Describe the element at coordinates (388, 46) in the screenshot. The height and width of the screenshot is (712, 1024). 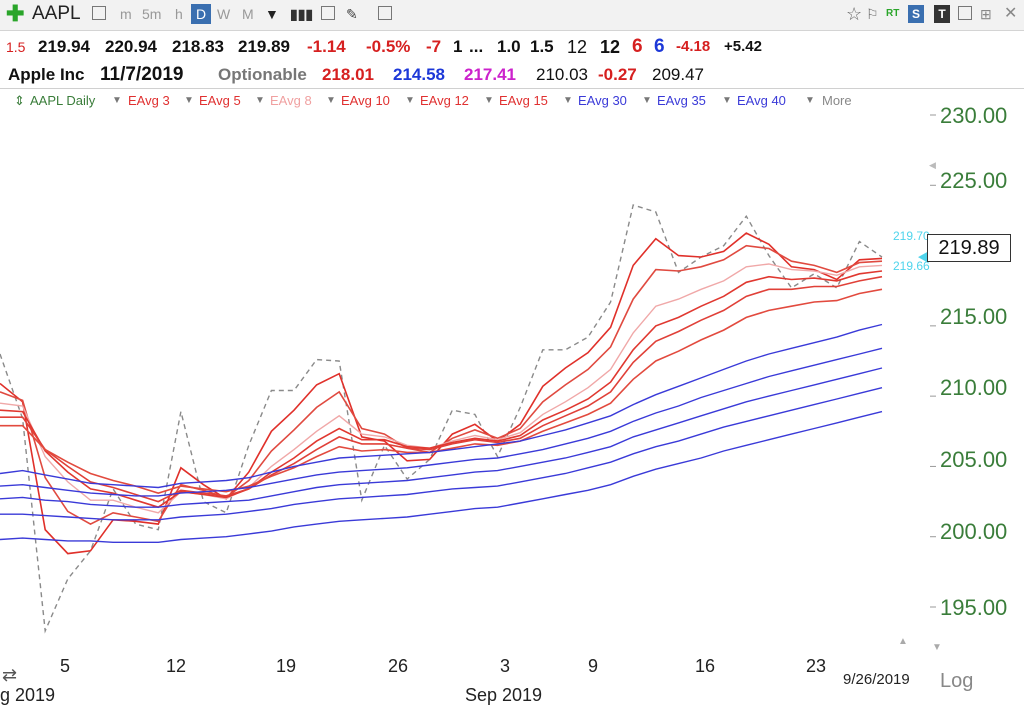
I see `quote-value: -0.5%` at that location.